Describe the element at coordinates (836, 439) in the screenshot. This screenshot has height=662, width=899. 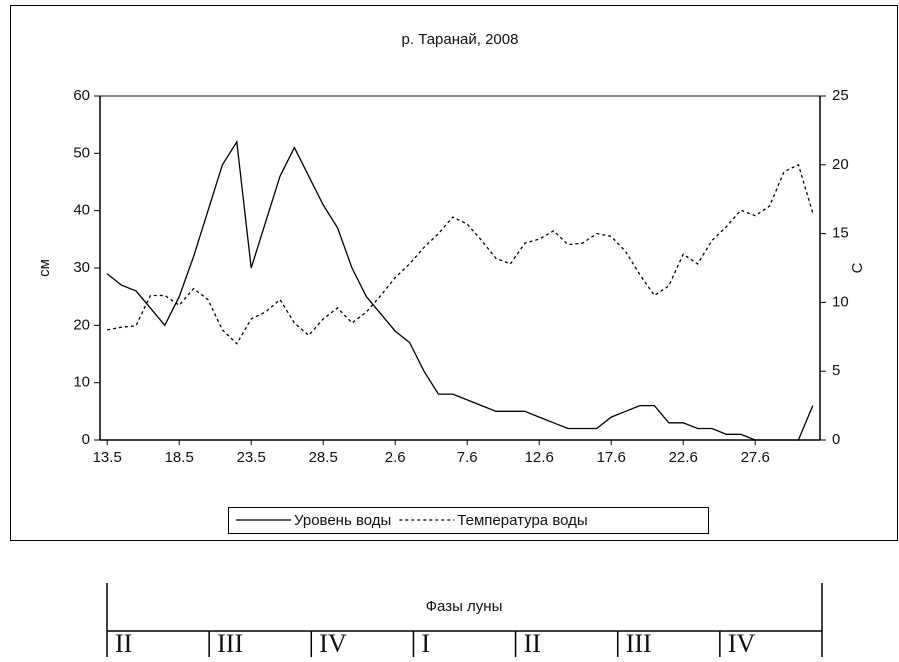
I see `y2-tick-label: 0` at that location.